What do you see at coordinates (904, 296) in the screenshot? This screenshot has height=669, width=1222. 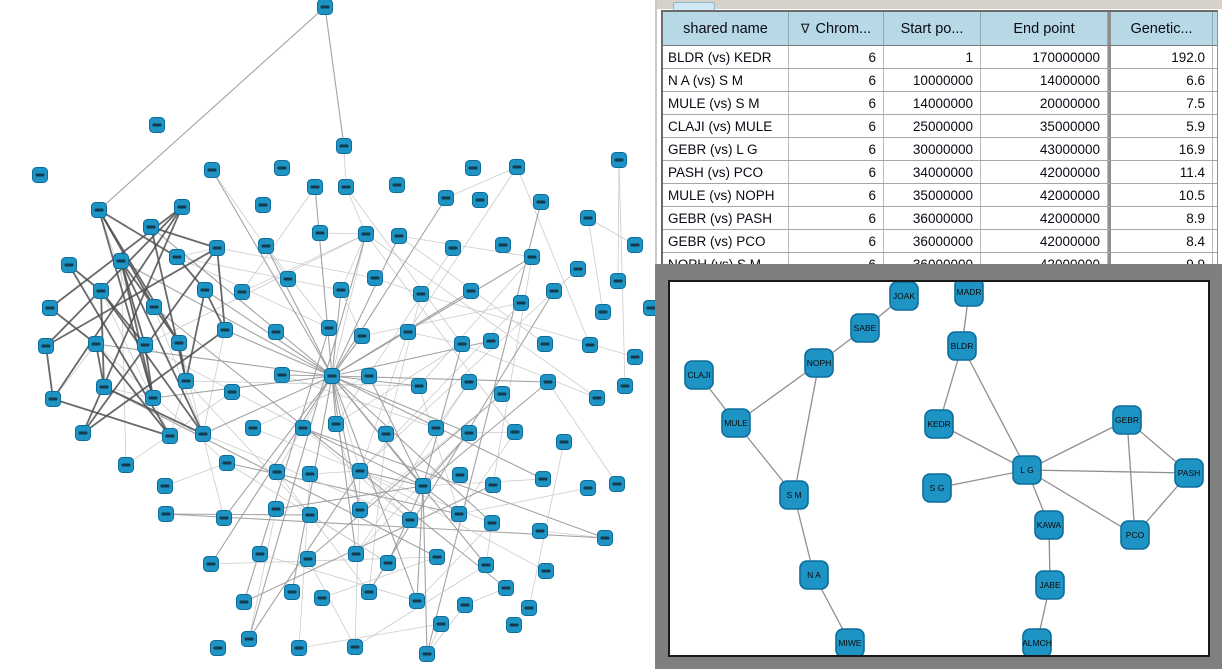 I see `subnetwork-node-JOAK: JOAK` at bounding box center [904, 296].